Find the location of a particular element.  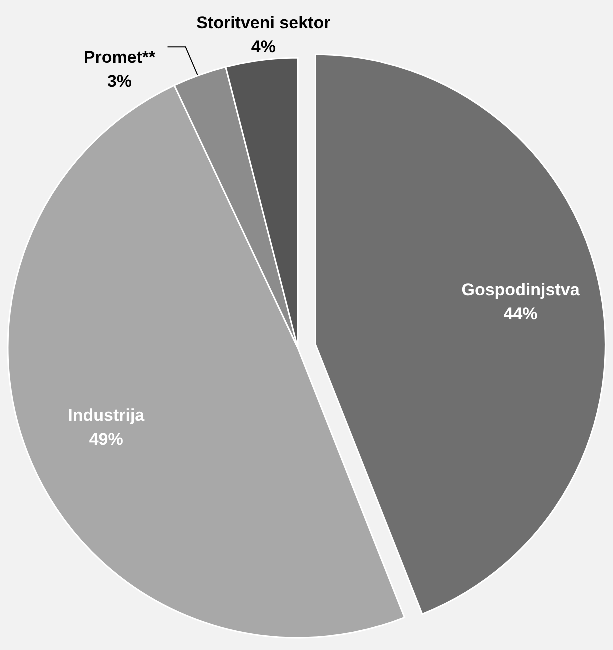

slice-label: Promet** is located at coordinates (120, 58).